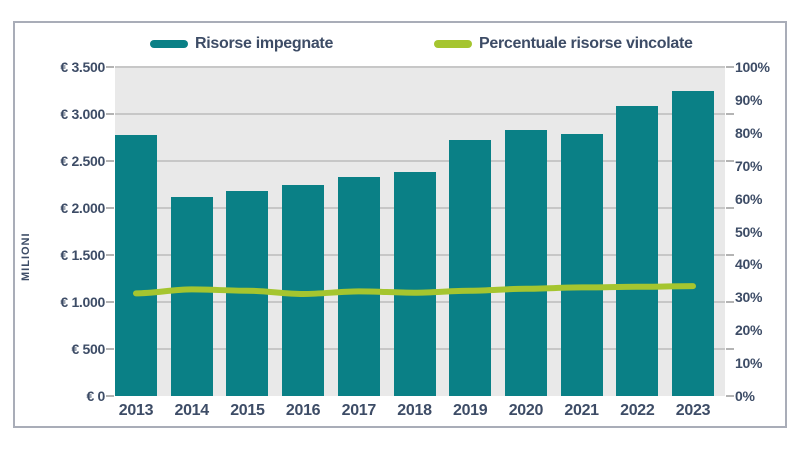  What do you see at coordinates (247, 410) in the screenshot?
I see `x-axis-year-label: 2015` at bounding box center [247, 410].